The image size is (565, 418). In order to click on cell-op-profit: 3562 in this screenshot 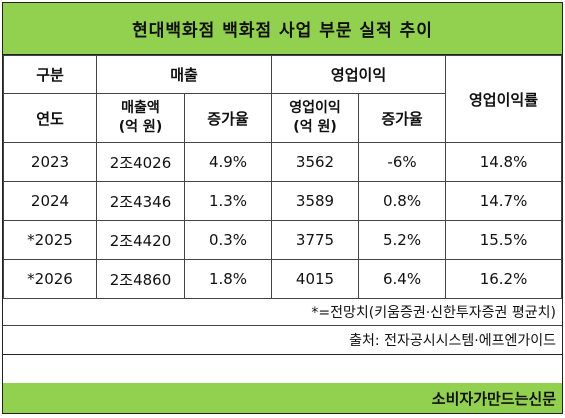, I will do `click(315, 162)`.